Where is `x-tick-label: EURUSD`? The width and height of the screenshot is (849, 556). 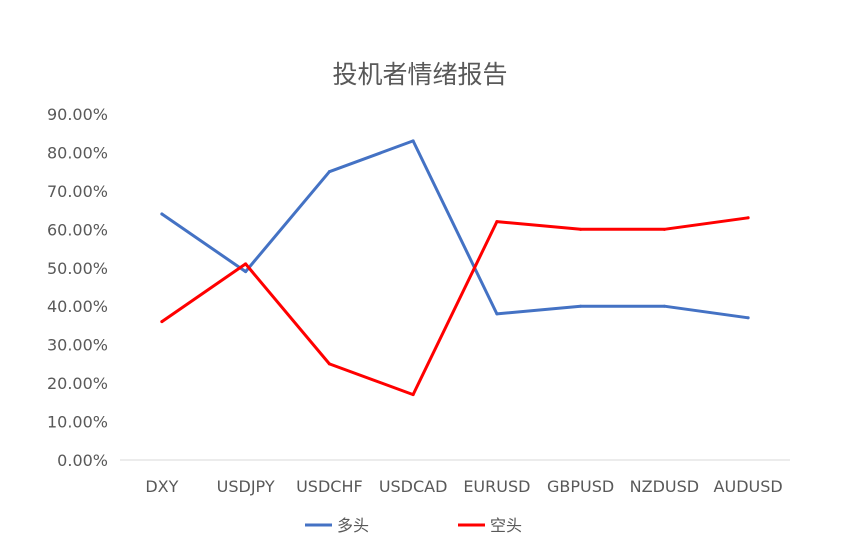
x-tick-label: EURUSD is located at coordinates (496, 486).